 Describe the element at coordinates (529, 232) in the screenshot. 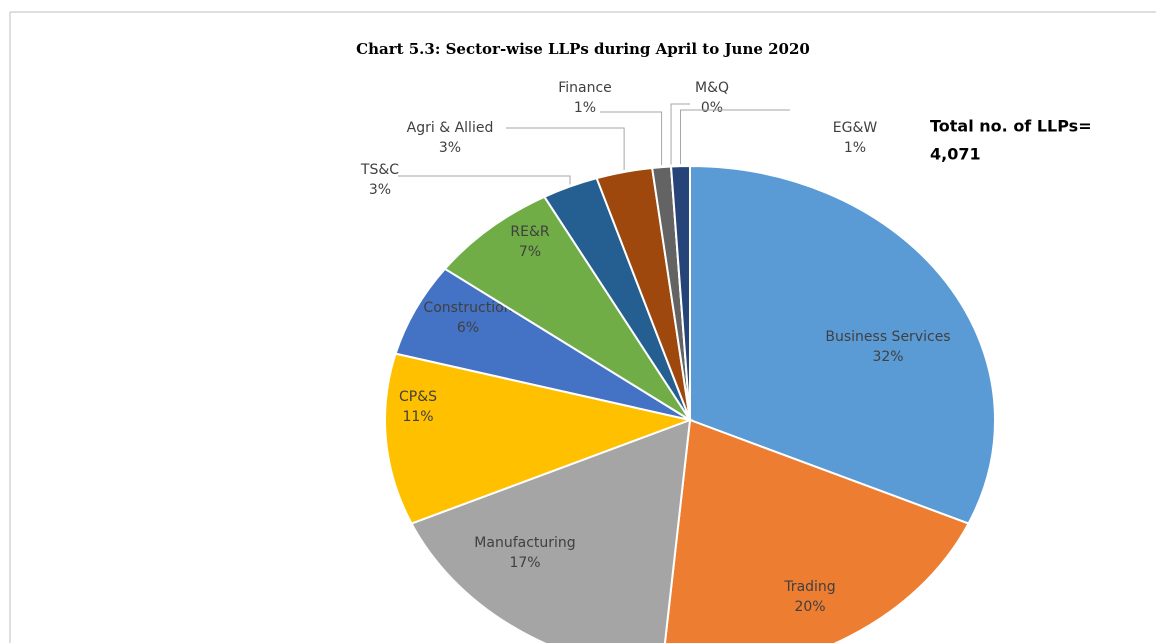

I see `slice-label: RE&R` at that location.